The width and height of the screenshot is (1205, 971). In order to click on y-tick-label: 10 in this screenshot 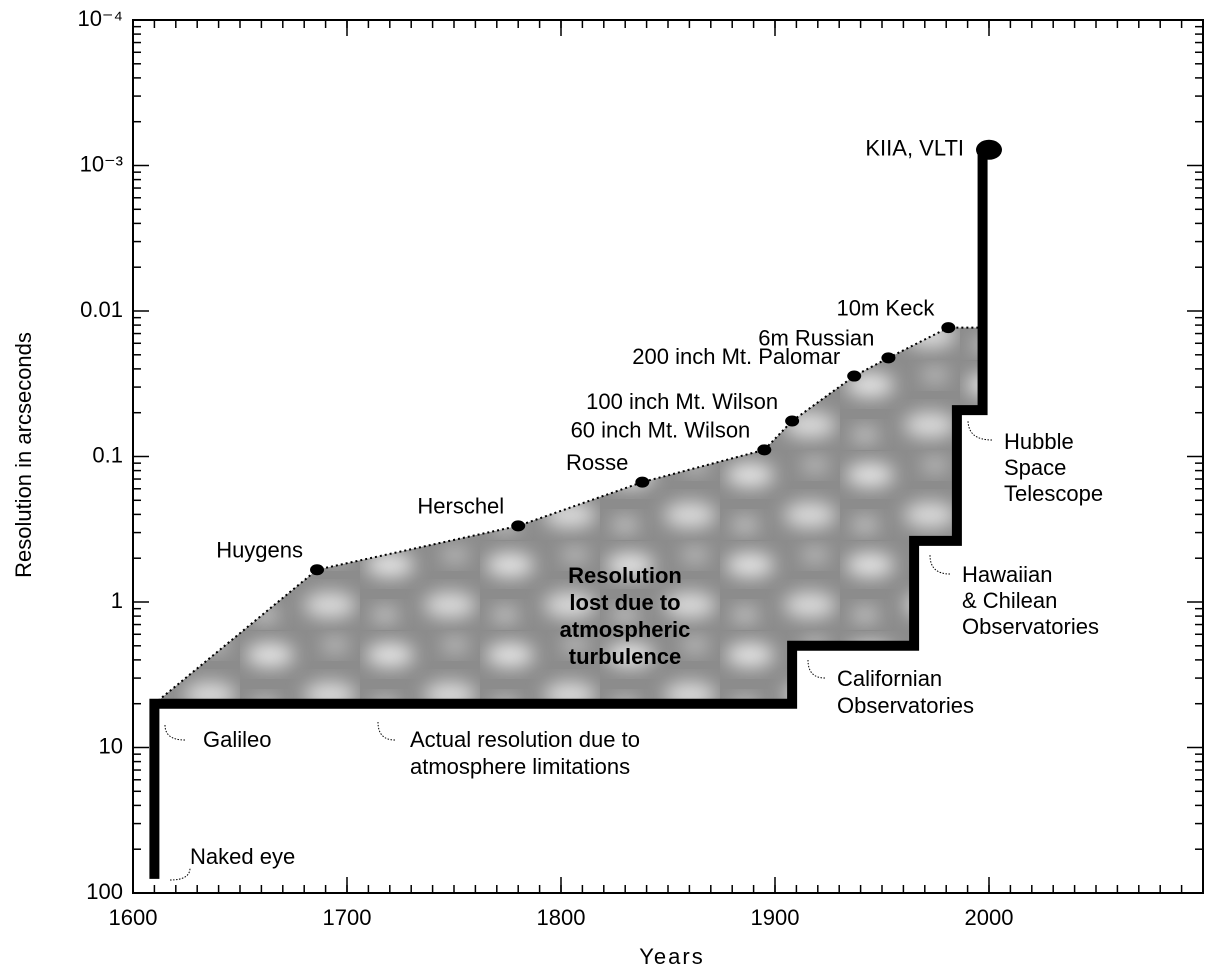, I will do `click(111, 745)`.